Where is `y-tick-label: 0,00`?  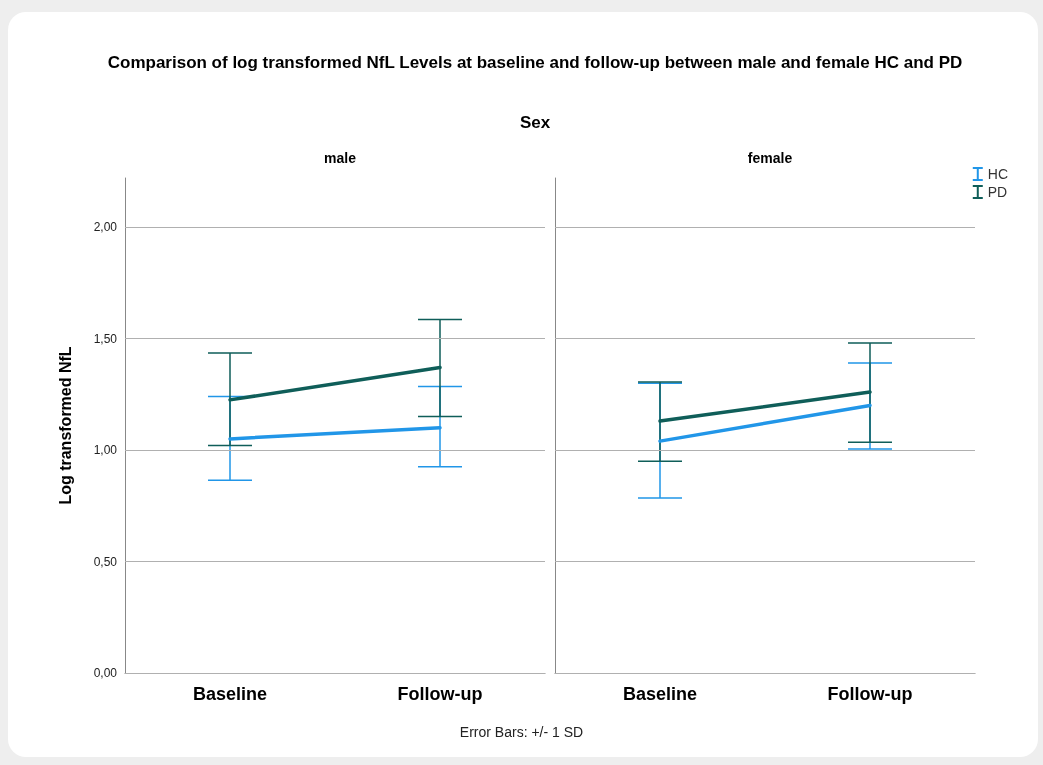 y-tick-label: 0,00 is located at coordinates (105, 673).